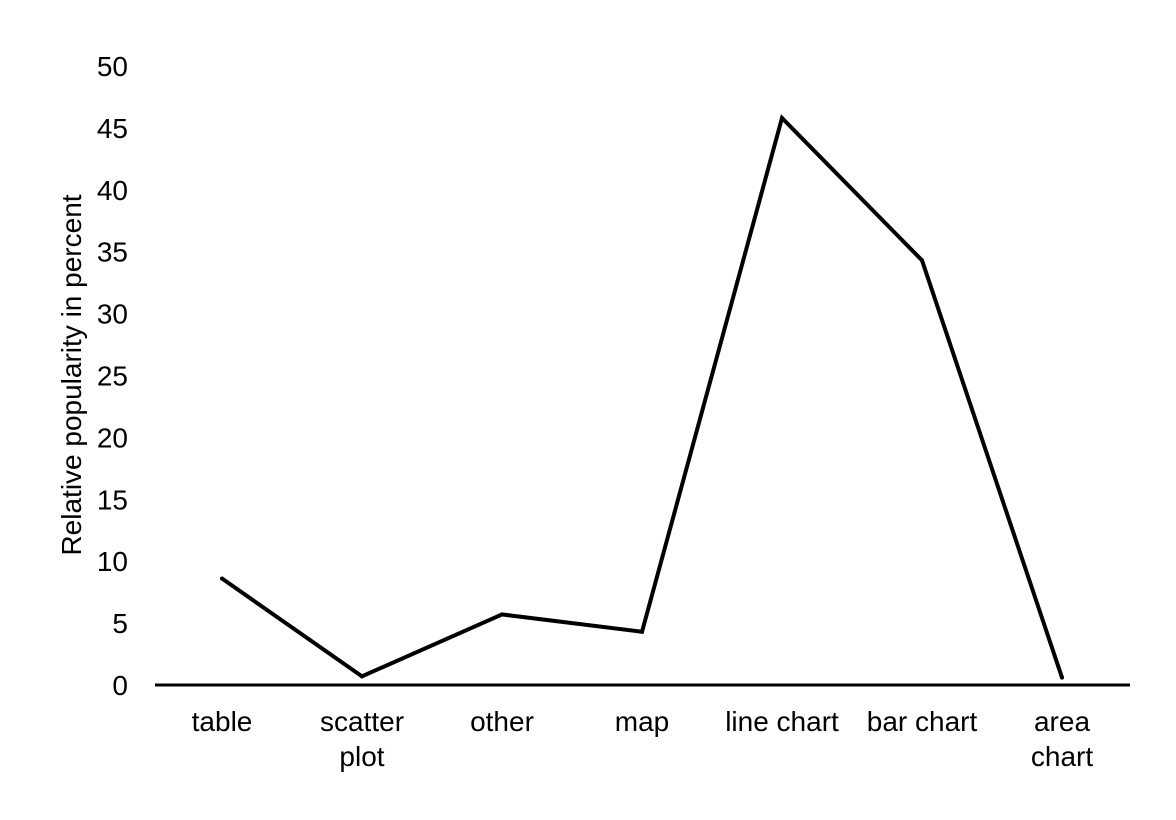 This screenshot has width=1176, height=820. Describe the element at coordinates (1062, 739) in the screenshot. I see `x-tick-label: area chart` at that location.